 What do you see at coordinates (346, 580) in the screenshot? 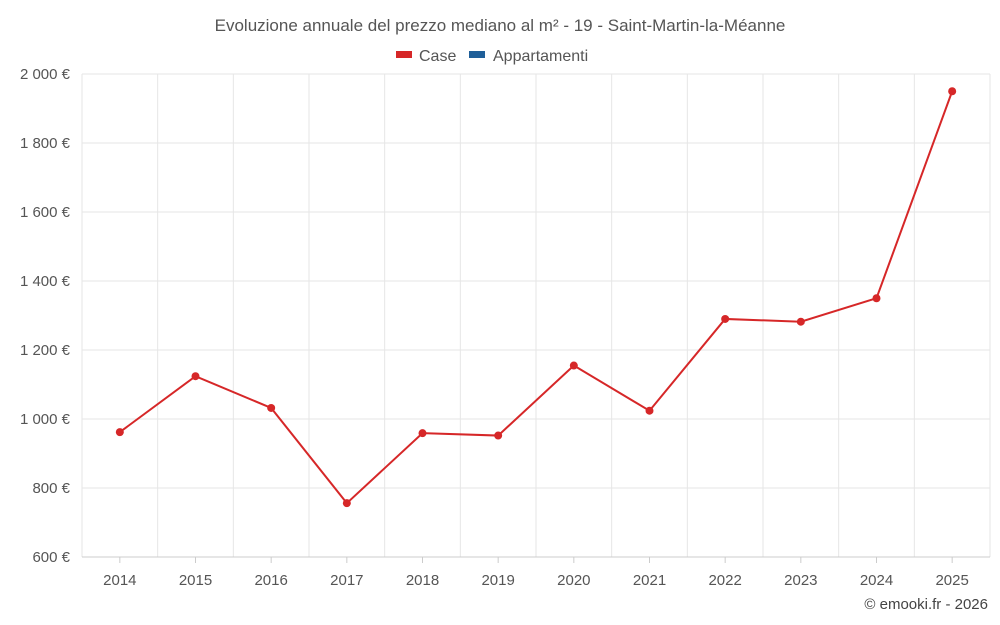
I see `x-tick-label: 2017` at bounding box center [346, 580].